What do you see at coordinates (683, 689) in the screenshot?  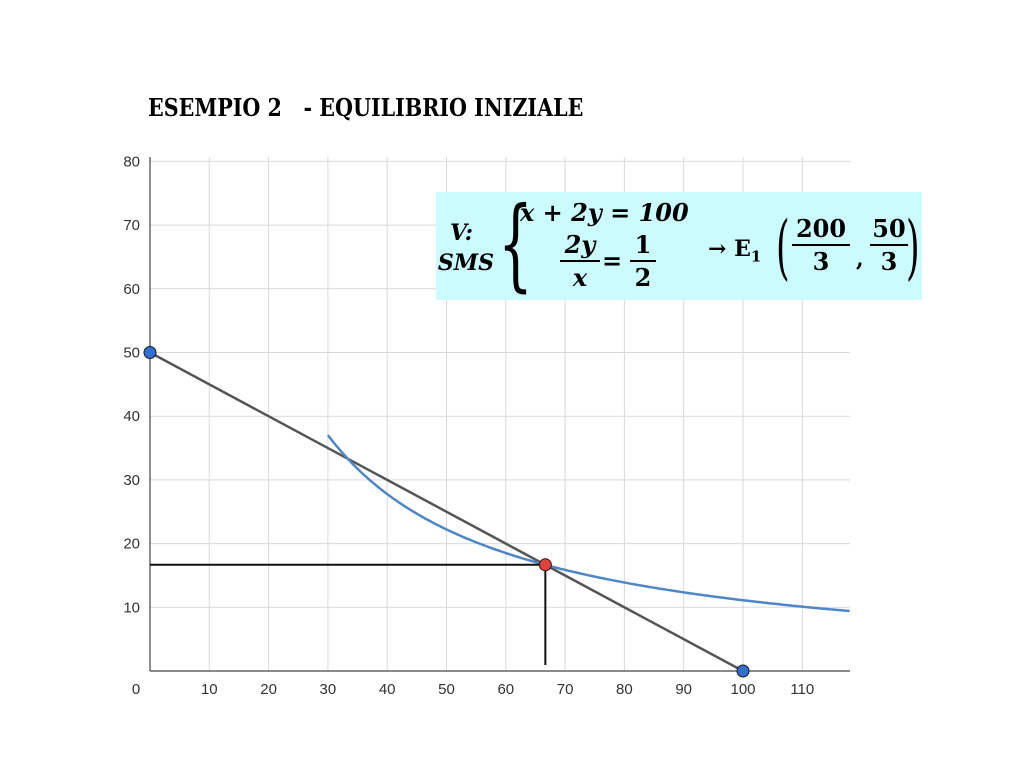 I see `x-tick-label: 90` at bounding box center [683, 689].